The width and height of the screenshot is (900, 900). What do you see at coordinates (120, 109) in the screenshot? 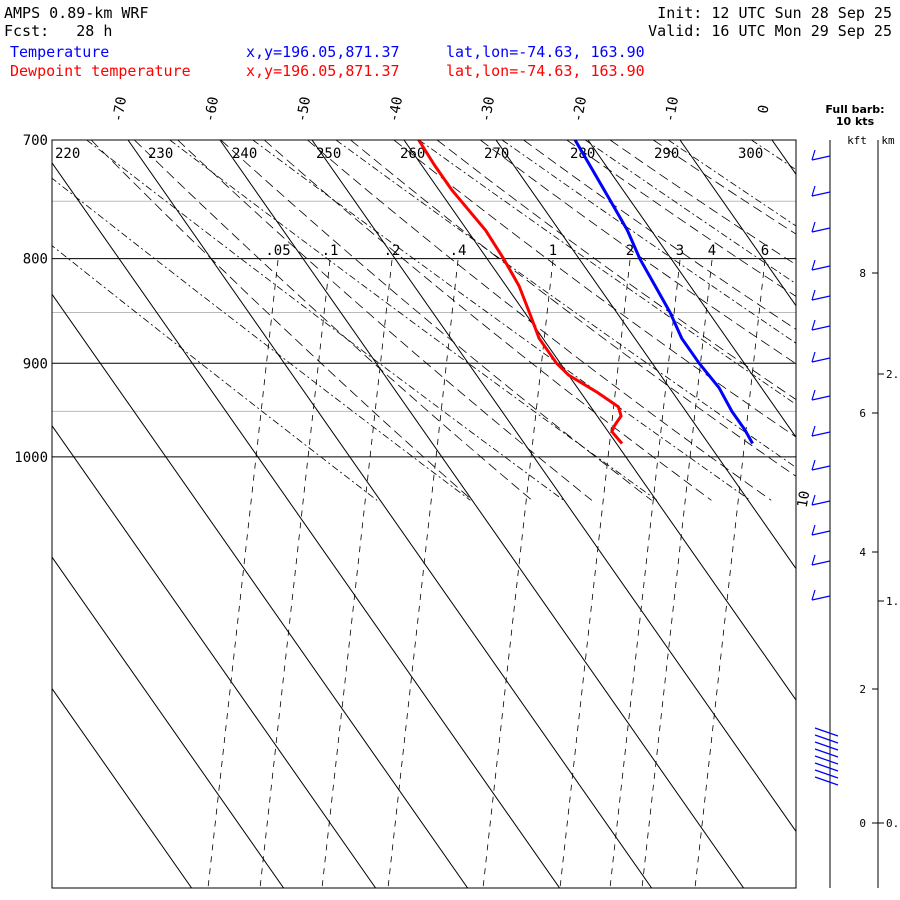
I see `temperature-tick-label: -70` at bounding box center [120, 109].